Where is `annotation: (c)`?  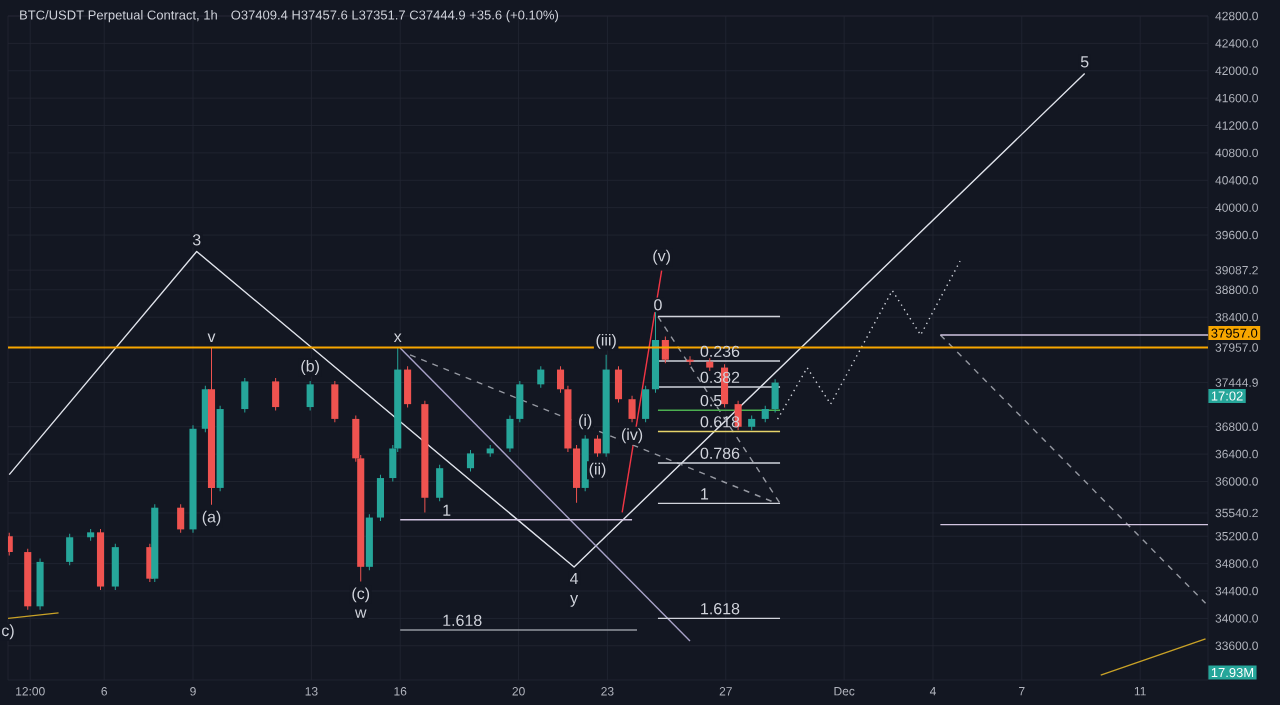
annotation: (c) is located at coordinates (361, 595).